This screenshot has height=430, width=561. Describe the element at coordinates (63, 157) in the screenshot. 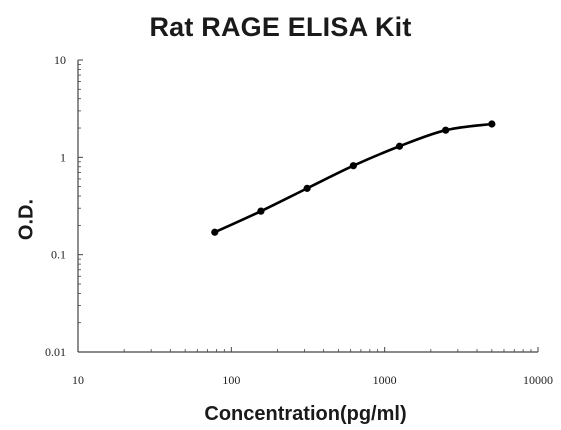

I see `y-tick-label: 1` at that location.